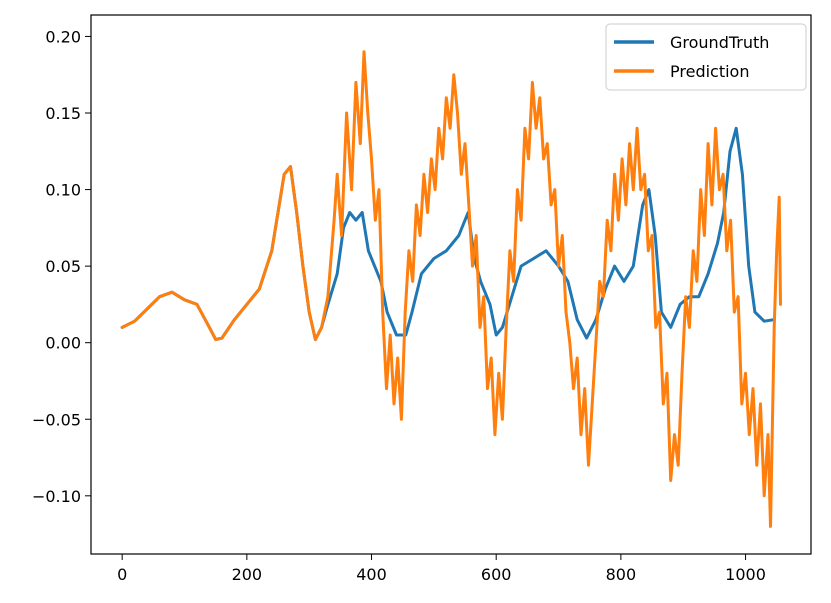 This screenshot has height=603, width=831. Describe the element at coordinates (122, 574) in the screenshot. I see `x-tick-label: 0` at that location.